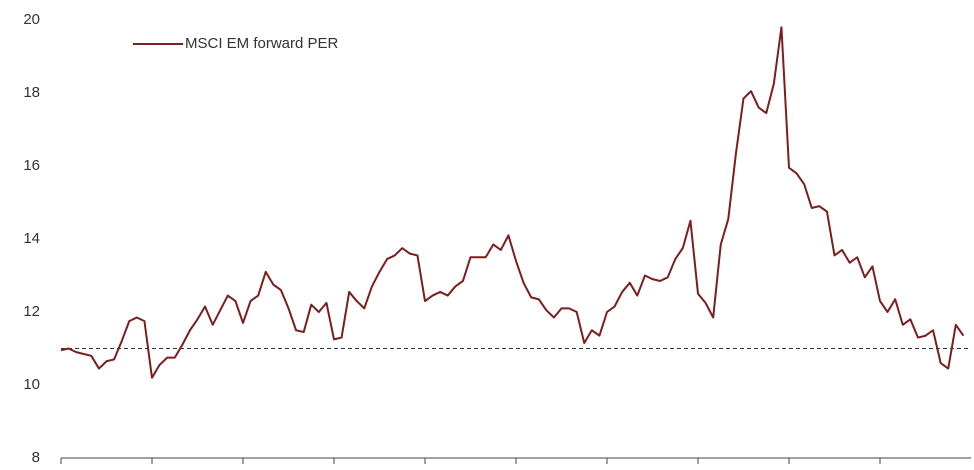 The width and height of the screenshot is (974, 470). Describe the element at coordinates (424, 468) in the screenshot. I see `x-tick-label: 2017` at that location.